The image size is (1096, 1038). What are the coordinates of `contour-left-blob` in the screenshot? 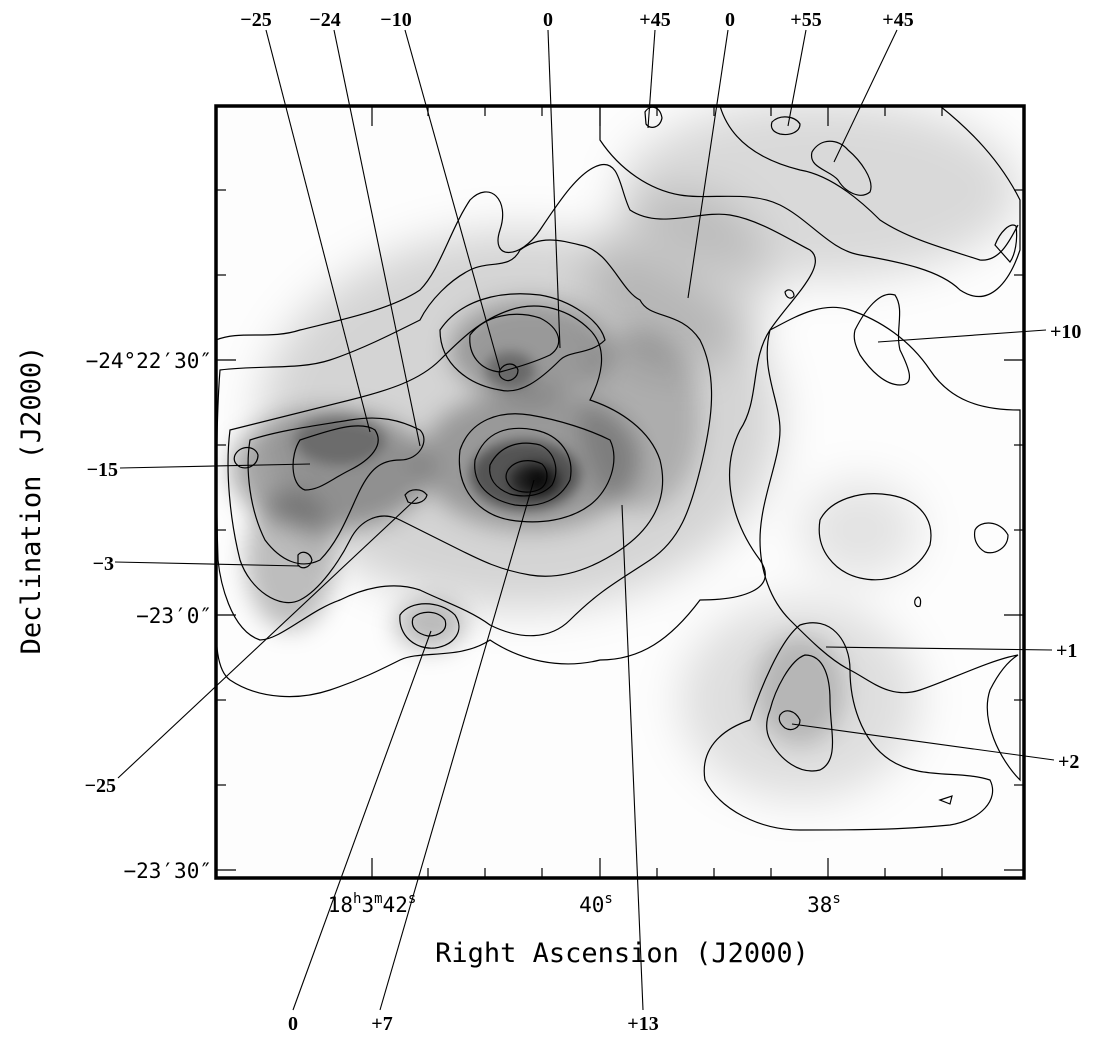 It's located at (246, 457).